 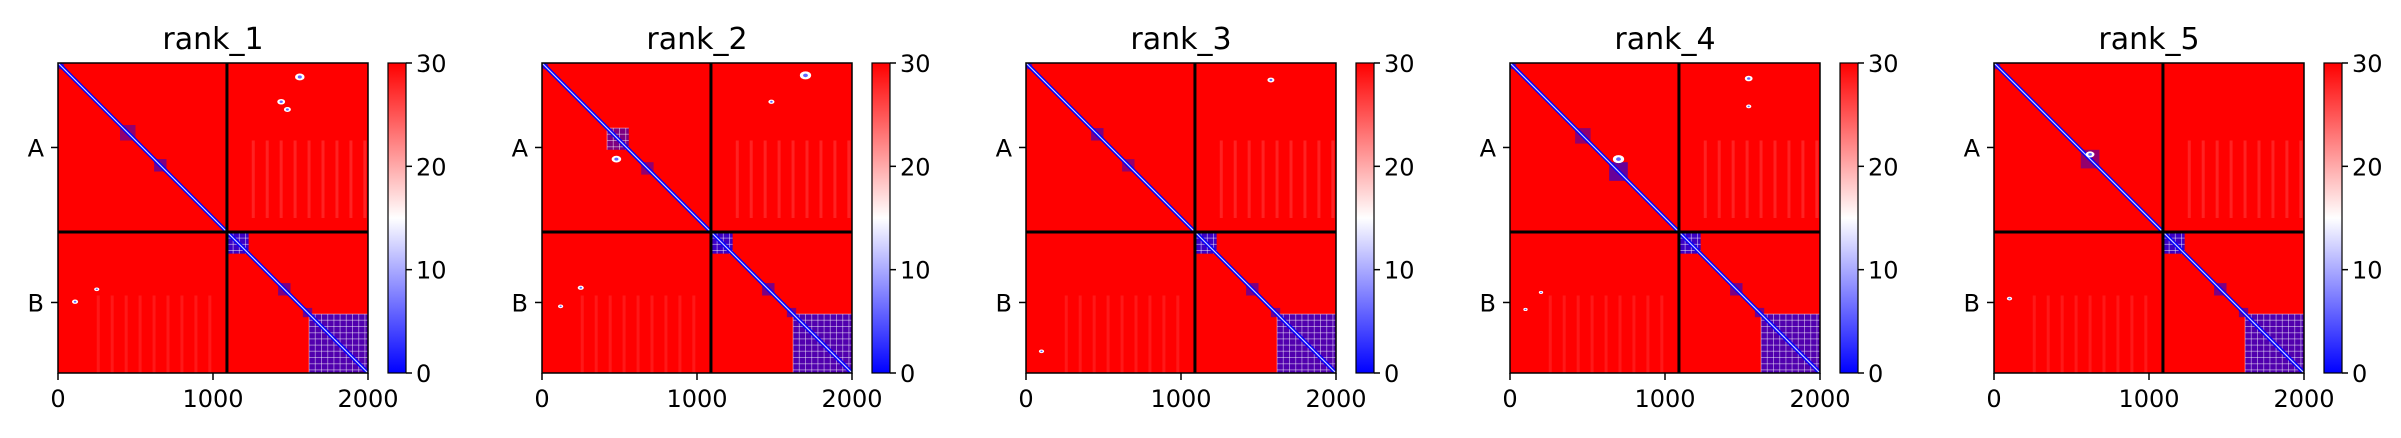 What do you see at coordinates (2148, 39) in the screenshot?
I see `panel-title: rank_5` at bounding box center [2148, 39].